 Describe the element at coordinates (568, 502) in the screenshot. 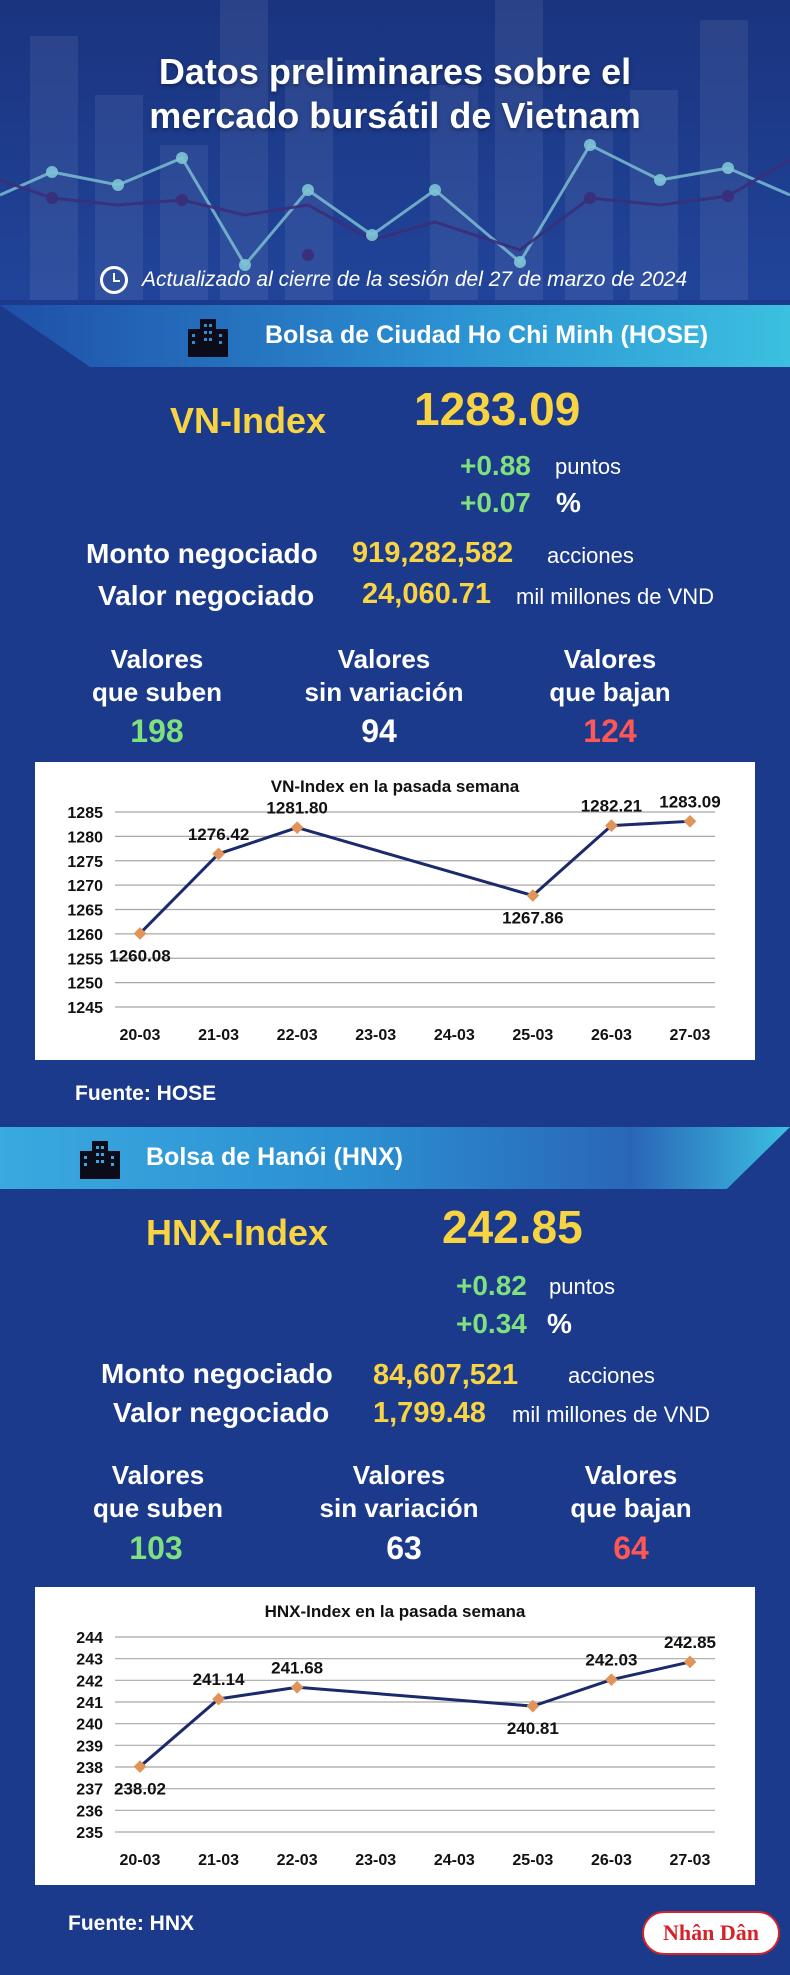

I see `vn-pct-unit: %` at that location.